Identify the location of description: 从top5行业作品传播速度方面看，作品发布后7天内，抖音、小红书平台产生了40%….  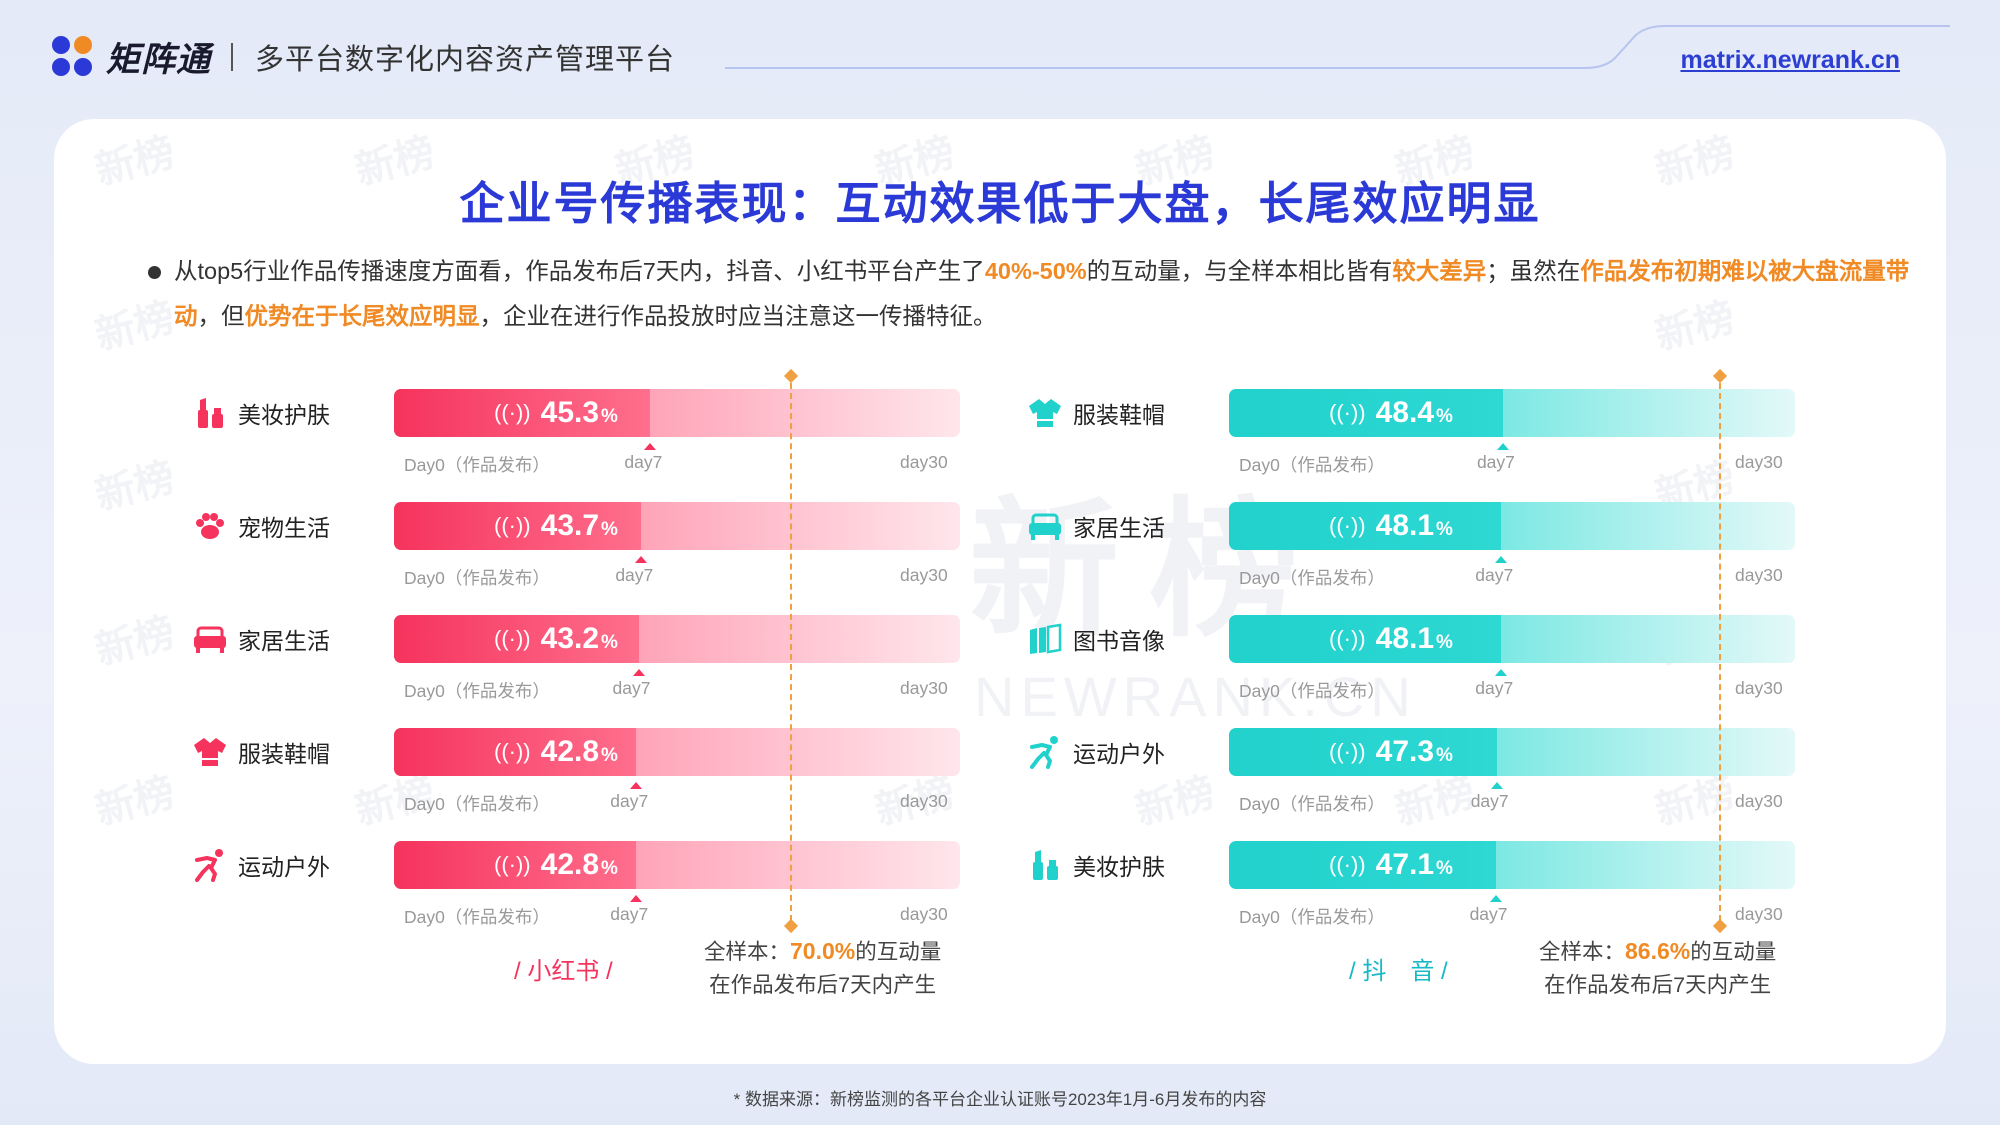
(1041, 294).